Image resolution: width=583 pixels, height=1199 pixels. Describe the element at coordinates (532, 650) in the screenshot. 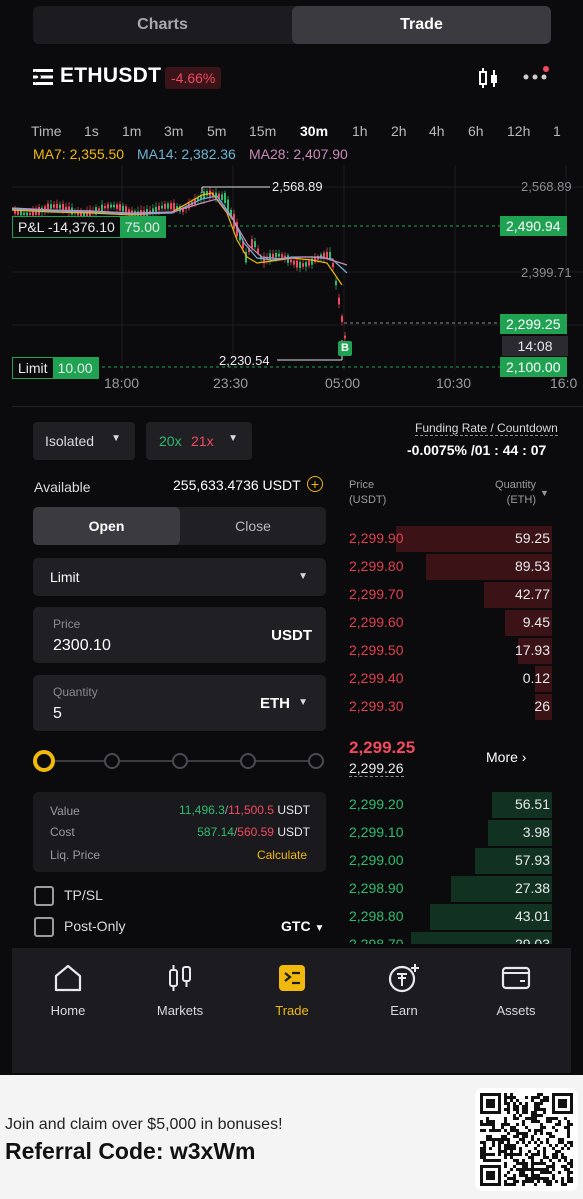

I see `orderbook-qty: 17.93` at that location.